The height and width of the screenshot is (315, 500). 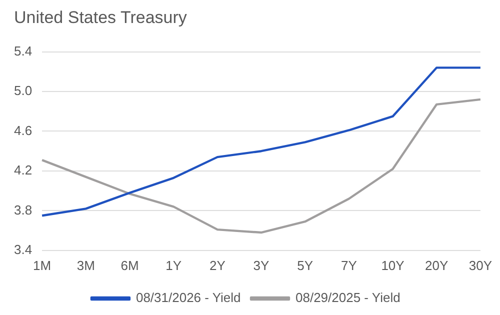 What do you see at coordinates (305, 265) in the screenshot?
I see `x-tick-label: 5Y` at bounding box center [305, 265].